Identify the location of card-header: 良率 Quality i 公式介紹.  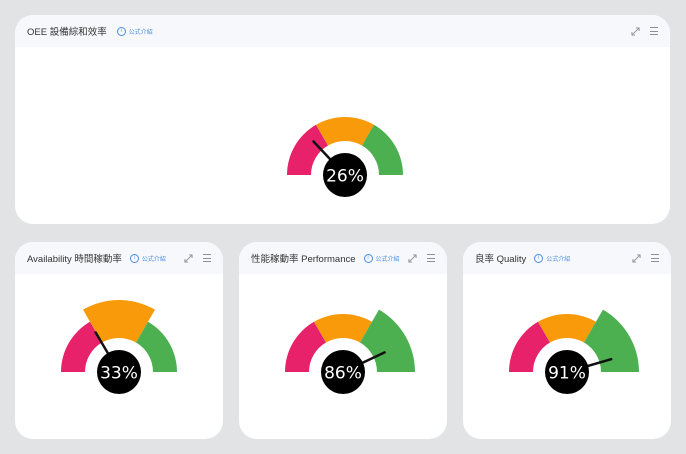
(567, 258).